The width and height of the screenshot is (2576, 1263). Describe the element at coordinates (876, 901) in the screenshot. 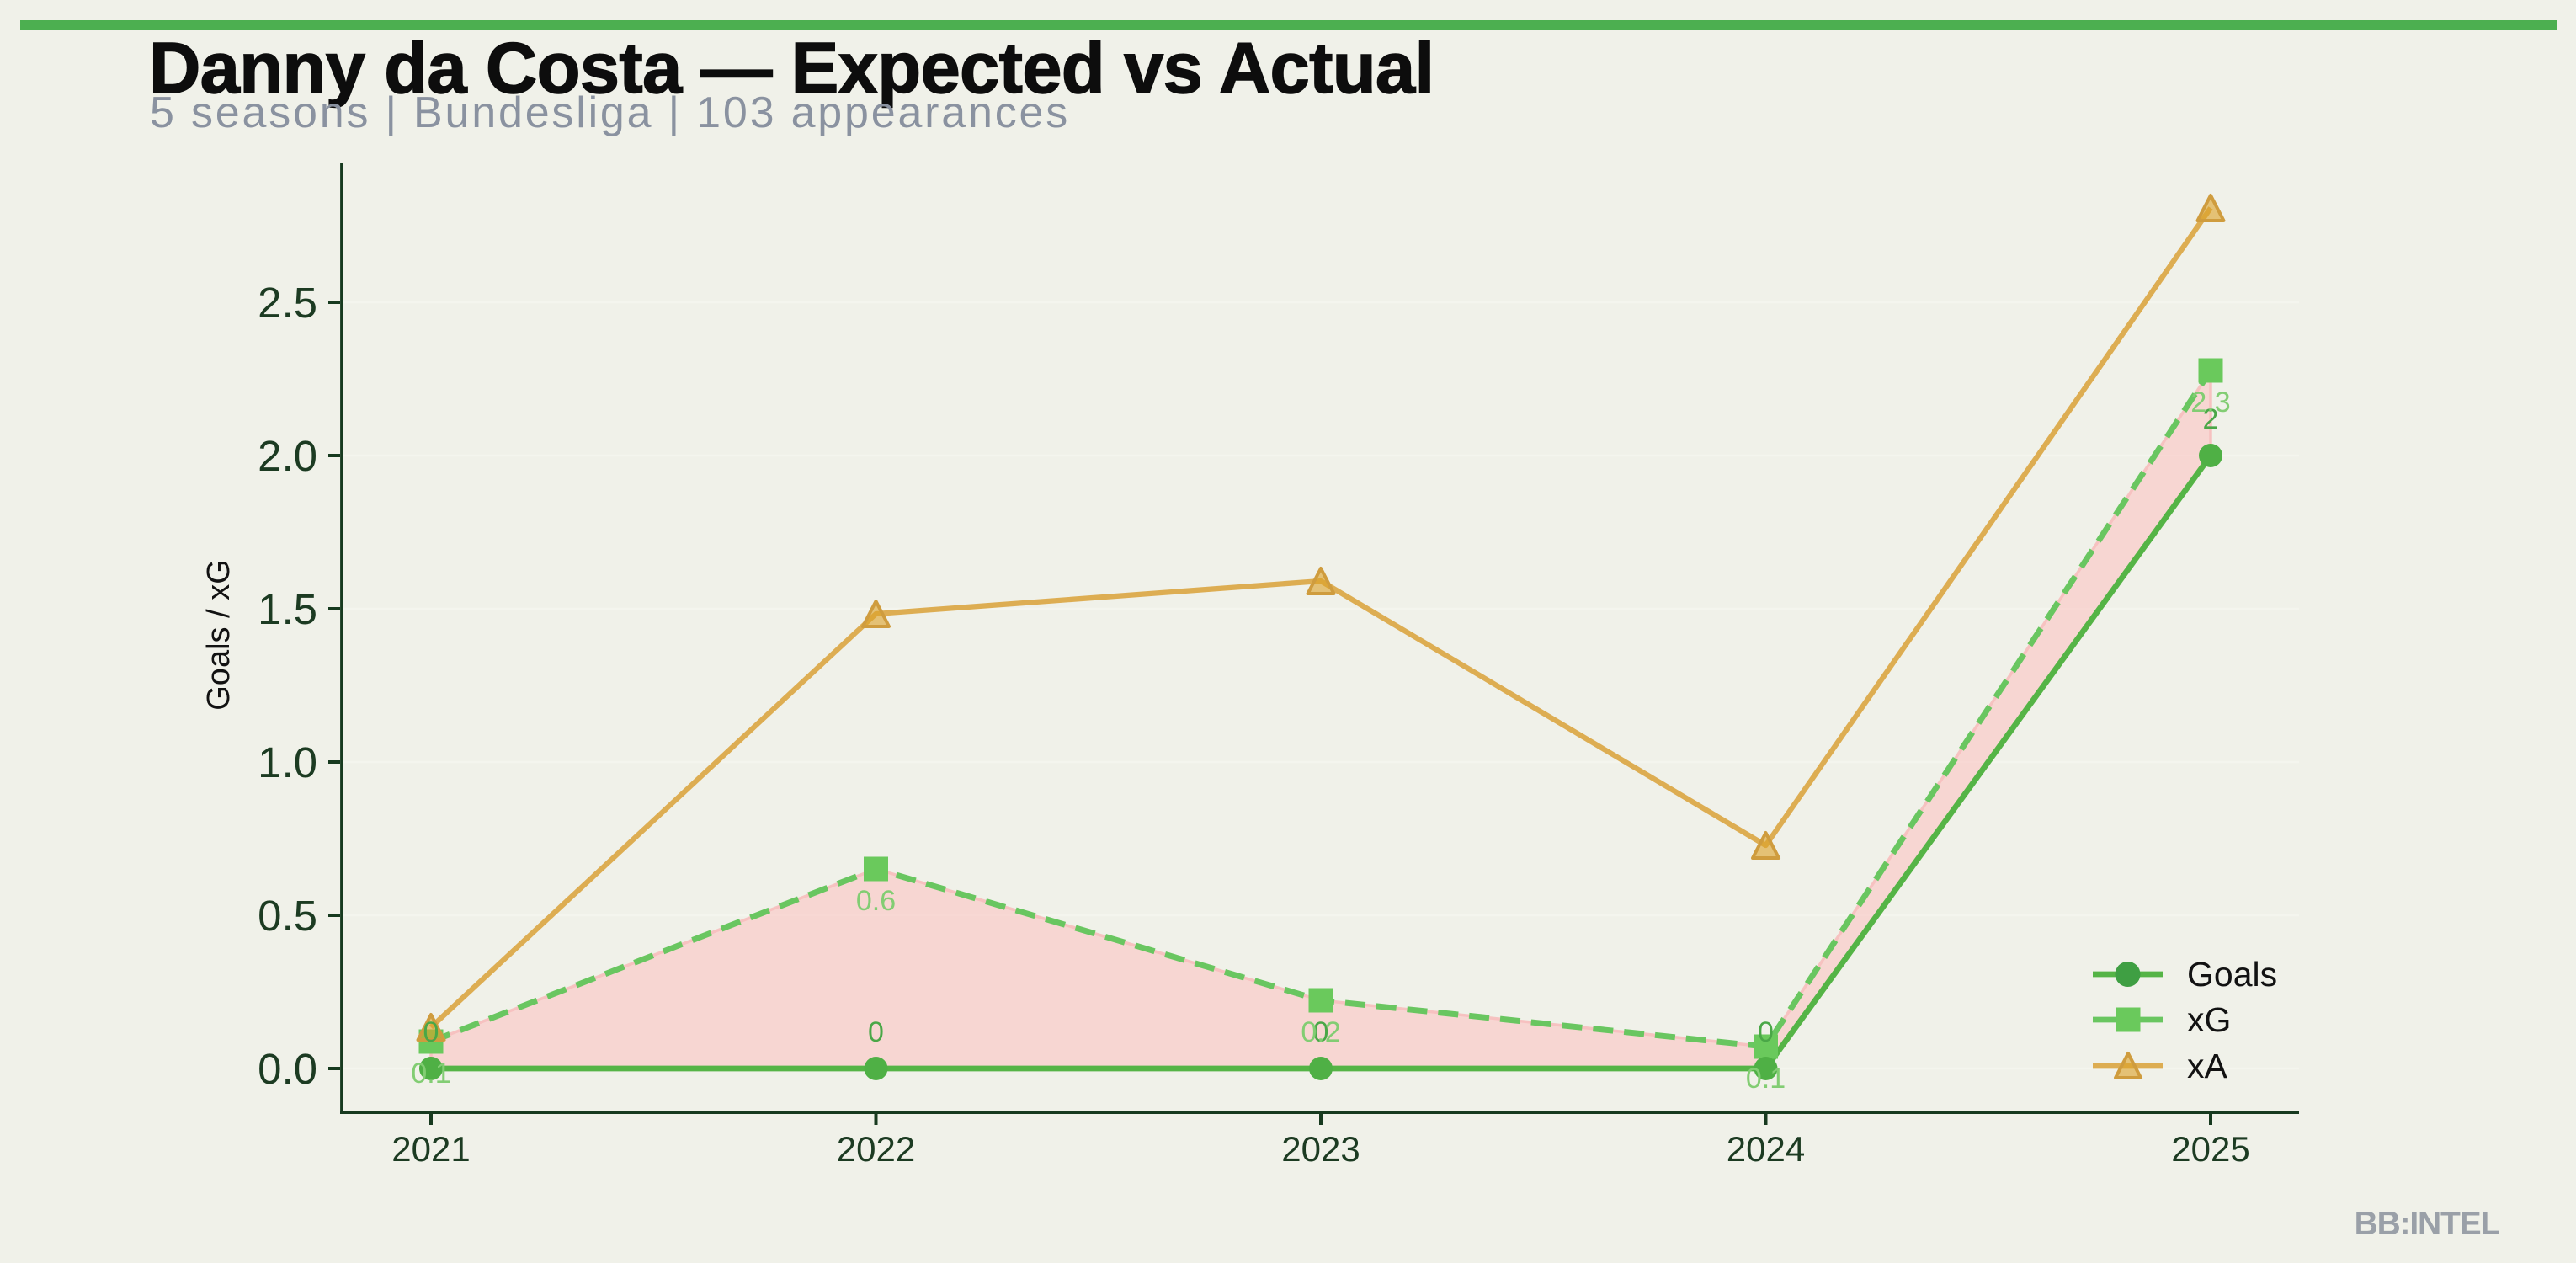

I see `svg-text: 0.6` at that location.